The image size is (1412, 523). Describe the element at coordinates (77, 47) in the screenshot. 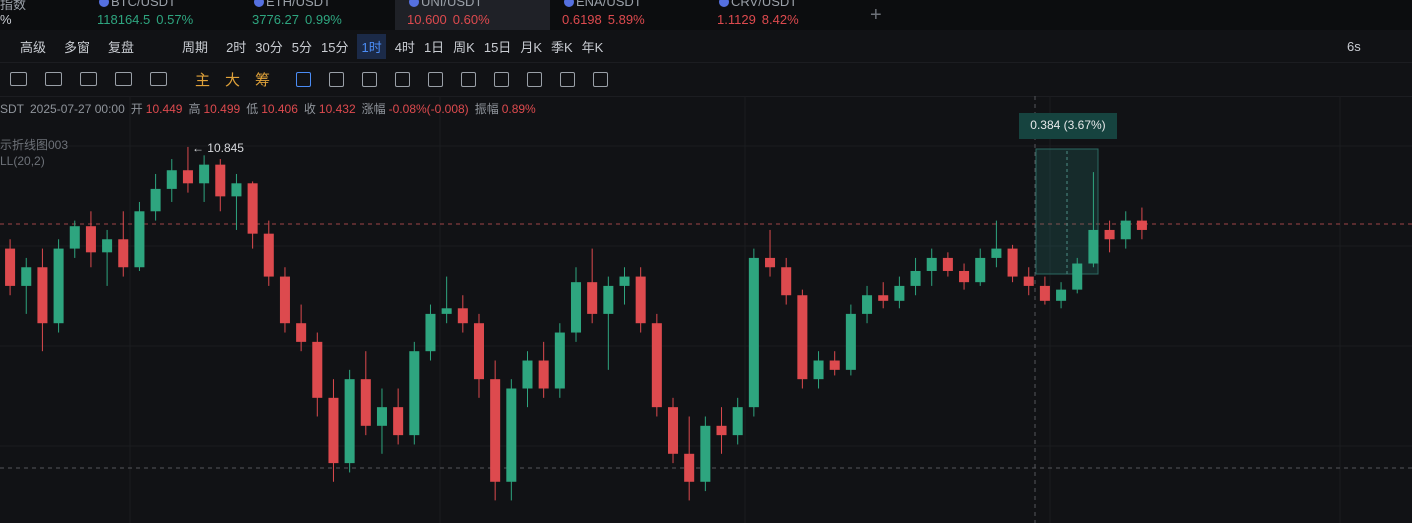

I see `toolbar-button: 多窗` at that location.